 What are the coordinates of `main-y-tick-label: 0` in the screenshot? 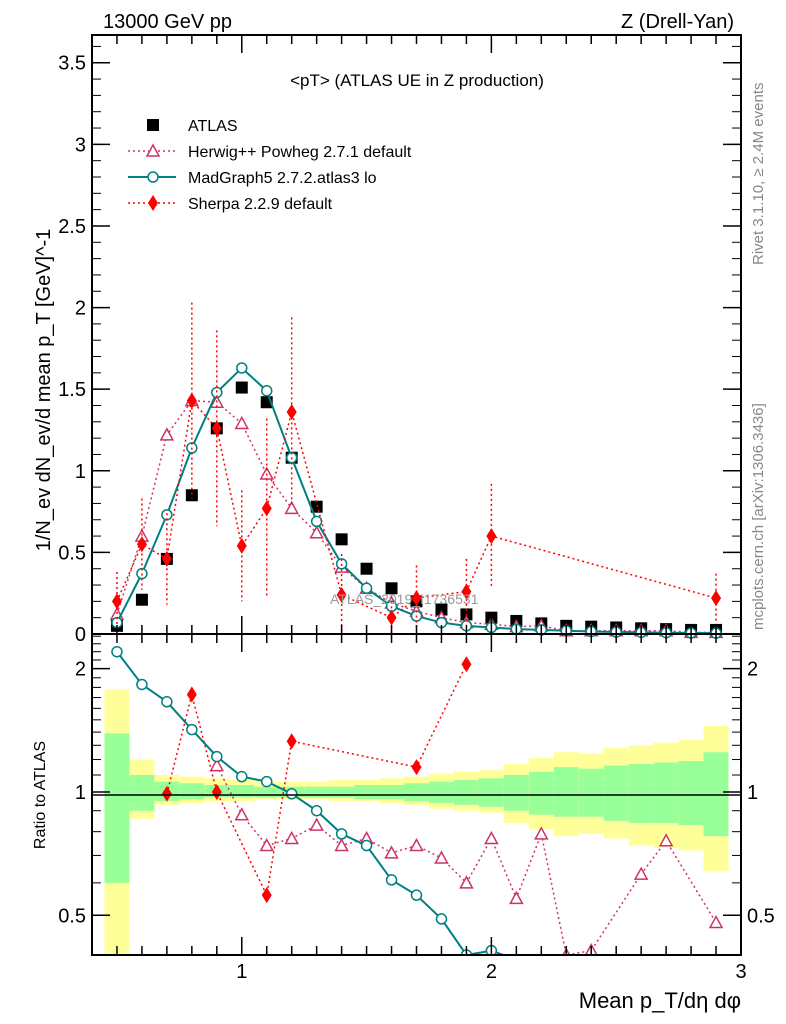 It's located at (80, 635).